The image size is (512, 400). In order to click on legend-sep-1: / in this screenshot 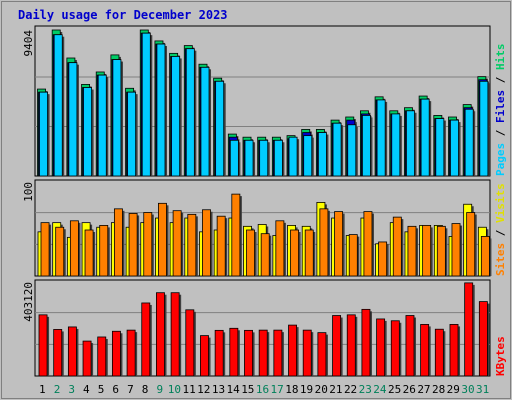, I will do `click(500, 133)`.